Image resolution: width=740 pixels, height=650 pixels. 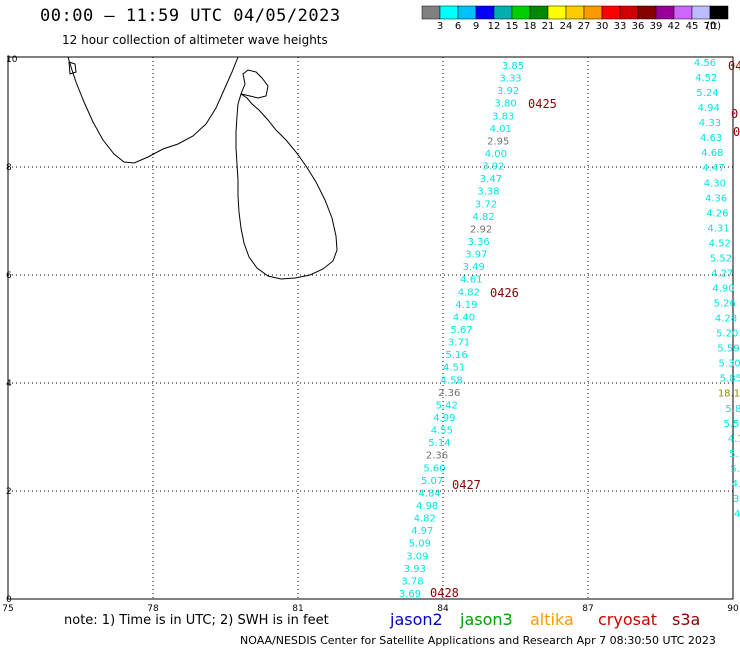 I want to click on wave-height-label: 2.95, so click(x=498, y=141).